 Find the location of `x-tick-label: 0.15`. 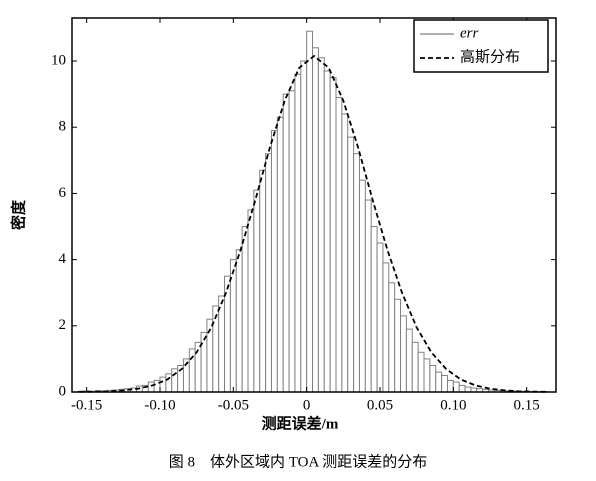

x-tick-label: 0.15 is located at coordinates (527, 405).